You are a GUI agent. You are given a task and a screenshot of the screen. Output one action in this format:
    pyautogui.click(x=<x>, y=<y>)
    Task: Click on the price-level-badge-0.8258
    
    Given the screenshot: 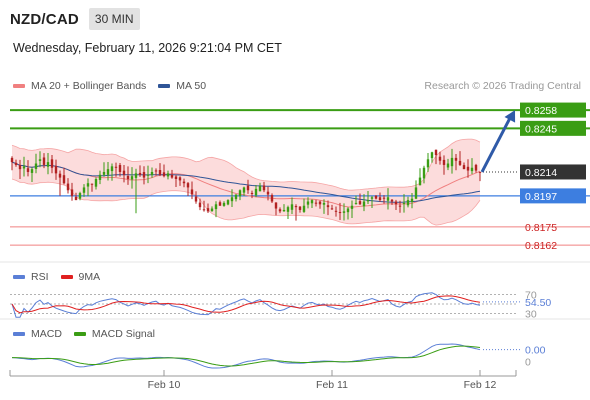 What is the action you would take?
    pyautogui.click(x=553, y=110)
    